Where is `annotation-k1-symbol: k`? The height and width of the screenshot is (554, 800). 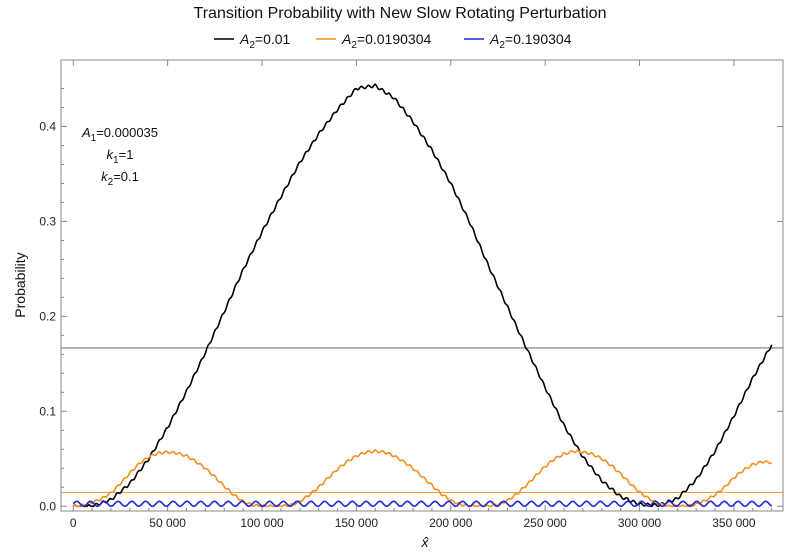 annotation-k1-symbol: k is located at coordinates (111, 154).